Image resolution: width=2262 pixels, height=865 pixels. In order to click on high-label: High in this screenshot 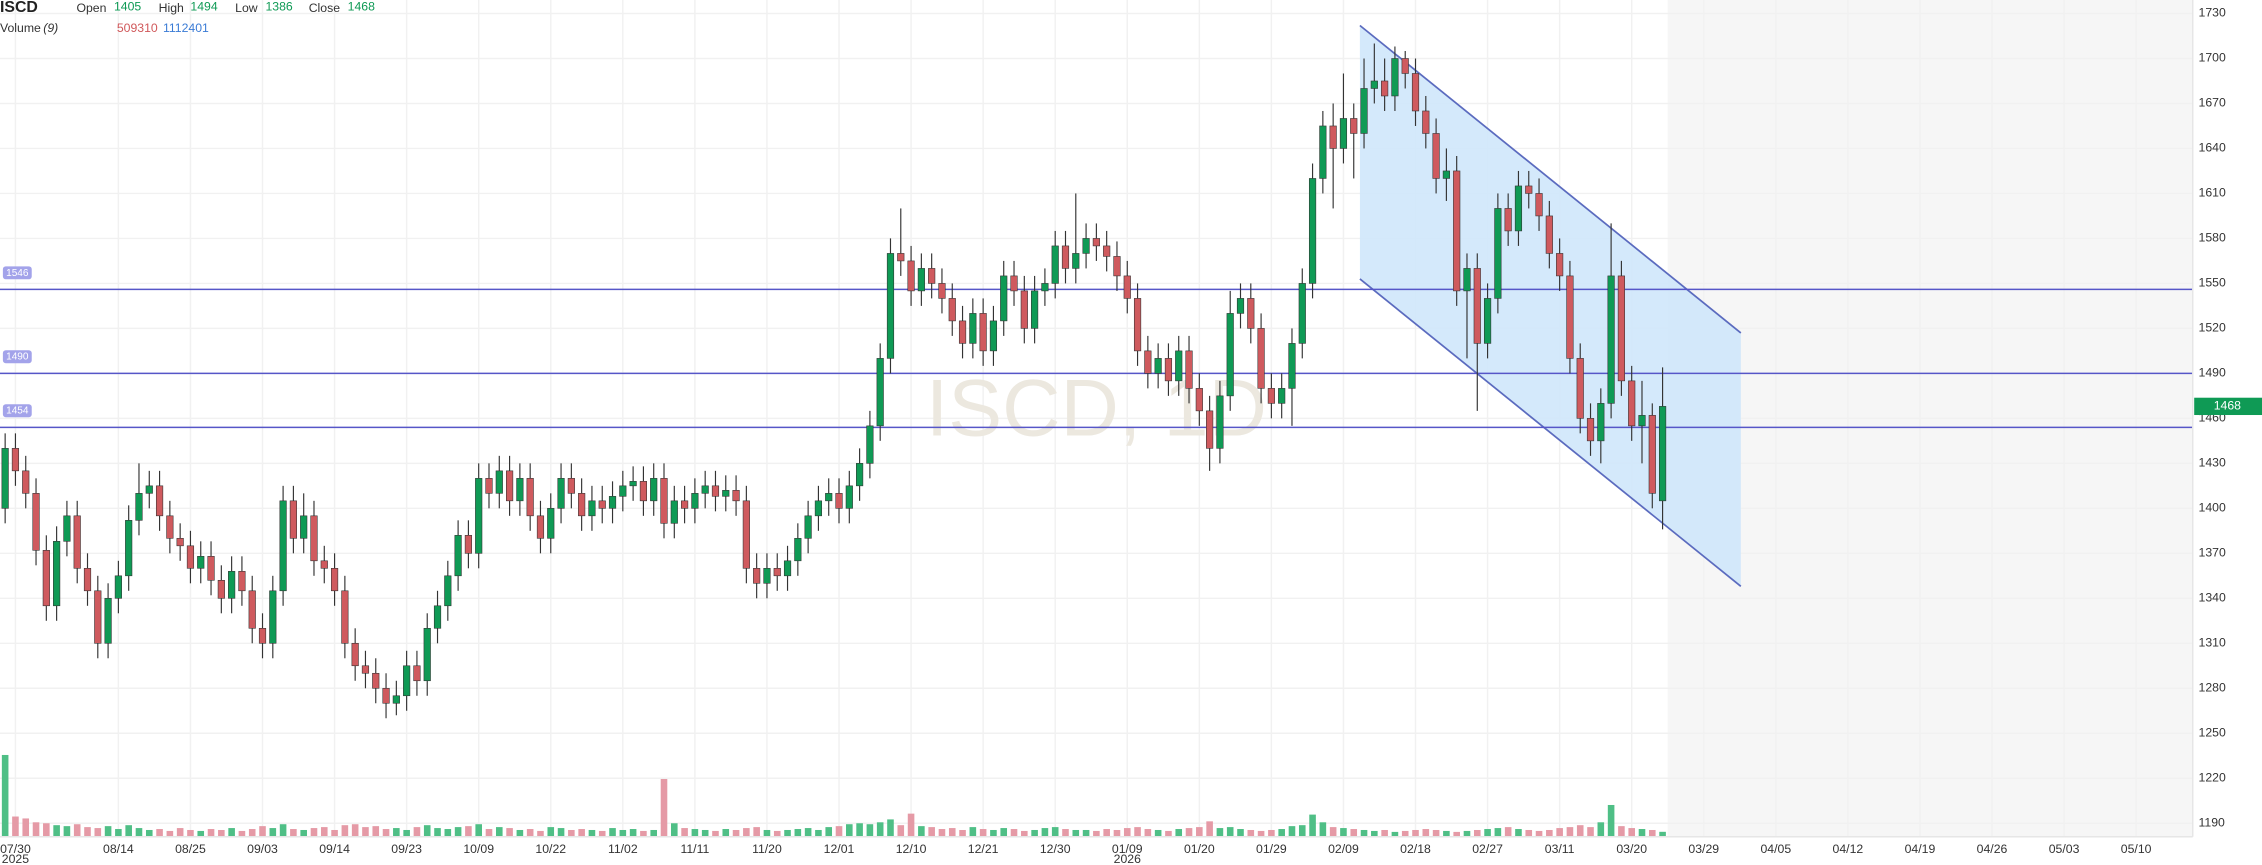, I will do `click(171, 8)`.